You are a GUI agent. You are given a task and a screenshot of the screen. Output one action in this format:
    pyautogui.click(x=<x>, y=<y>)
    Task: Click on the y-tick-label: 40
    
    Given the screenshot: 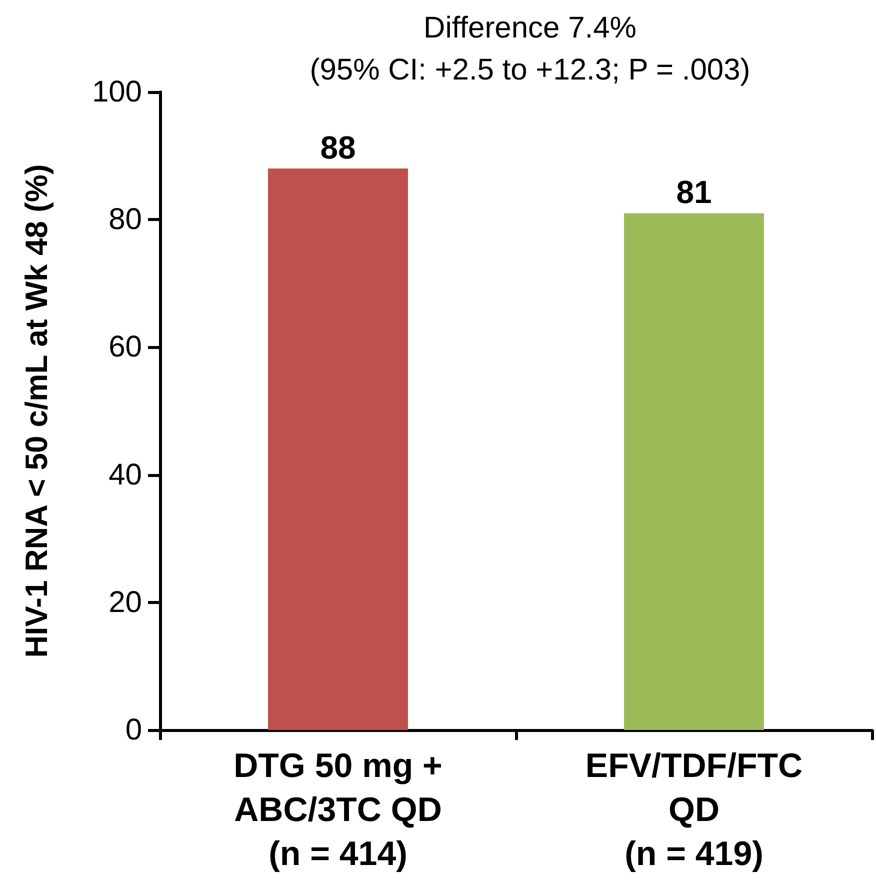 What is the action you would take?
    pyautogui.click(x=125, y=475)
    